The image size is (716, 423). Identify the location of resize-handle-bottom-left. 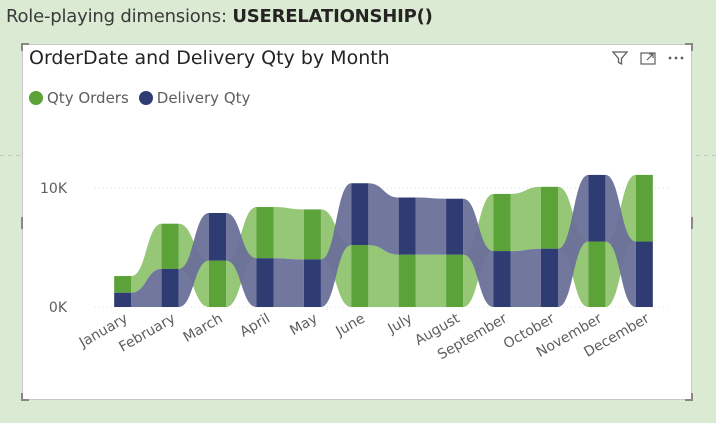
(25, 400).